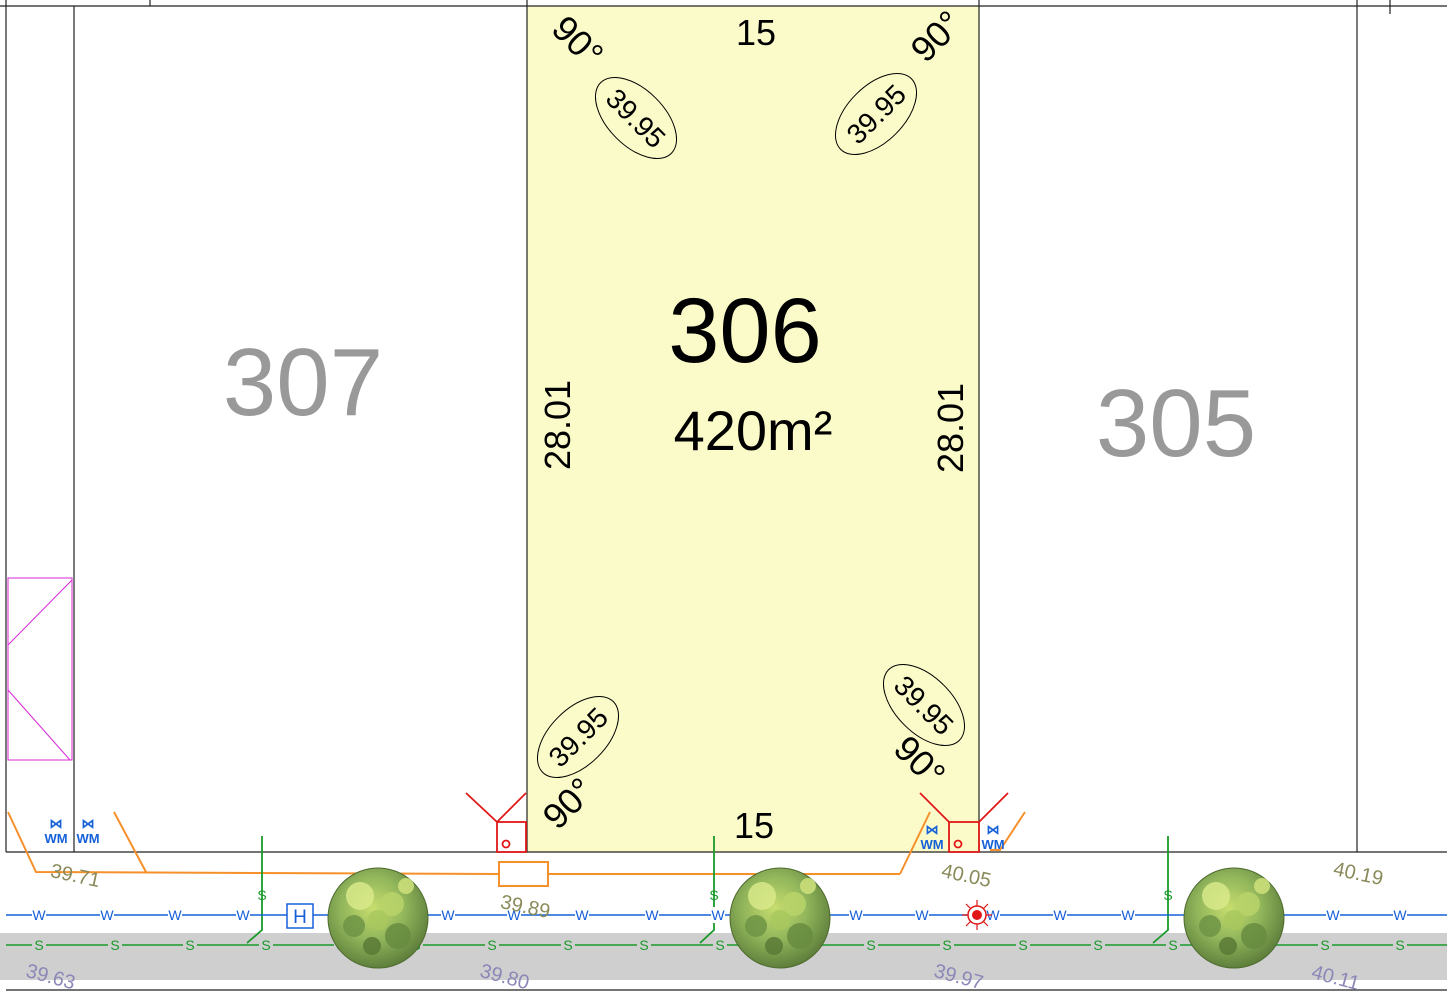 Image resolution: width=1447 pixels, height=1000 pixels. Describe the element at coordinates (1358, 874) in the screenshot. I see `verge-level: 40.19` at that location.